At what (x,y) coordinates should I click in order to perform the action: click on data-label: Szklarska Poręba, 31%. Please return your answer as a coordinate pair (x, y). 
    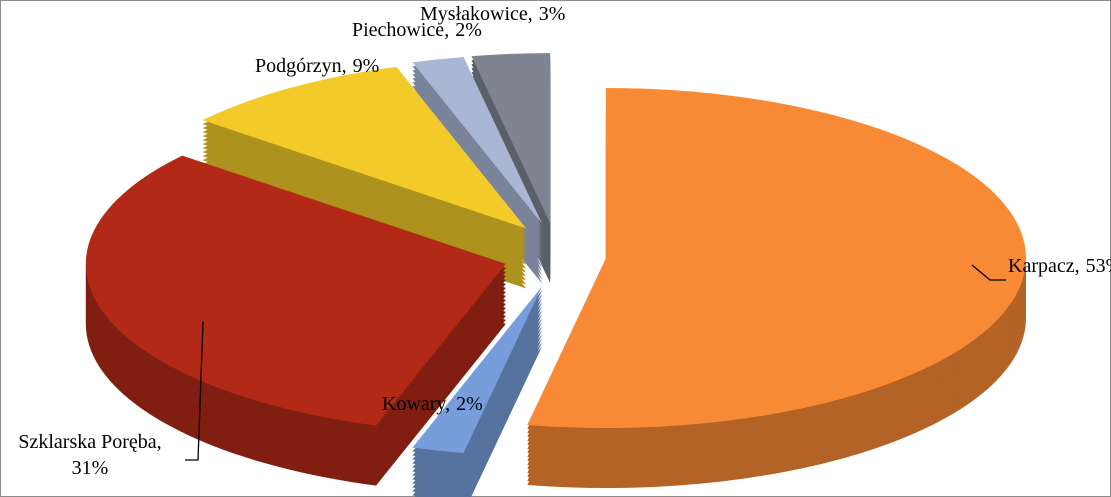
    Looking at the image, I should click on (89, 455).